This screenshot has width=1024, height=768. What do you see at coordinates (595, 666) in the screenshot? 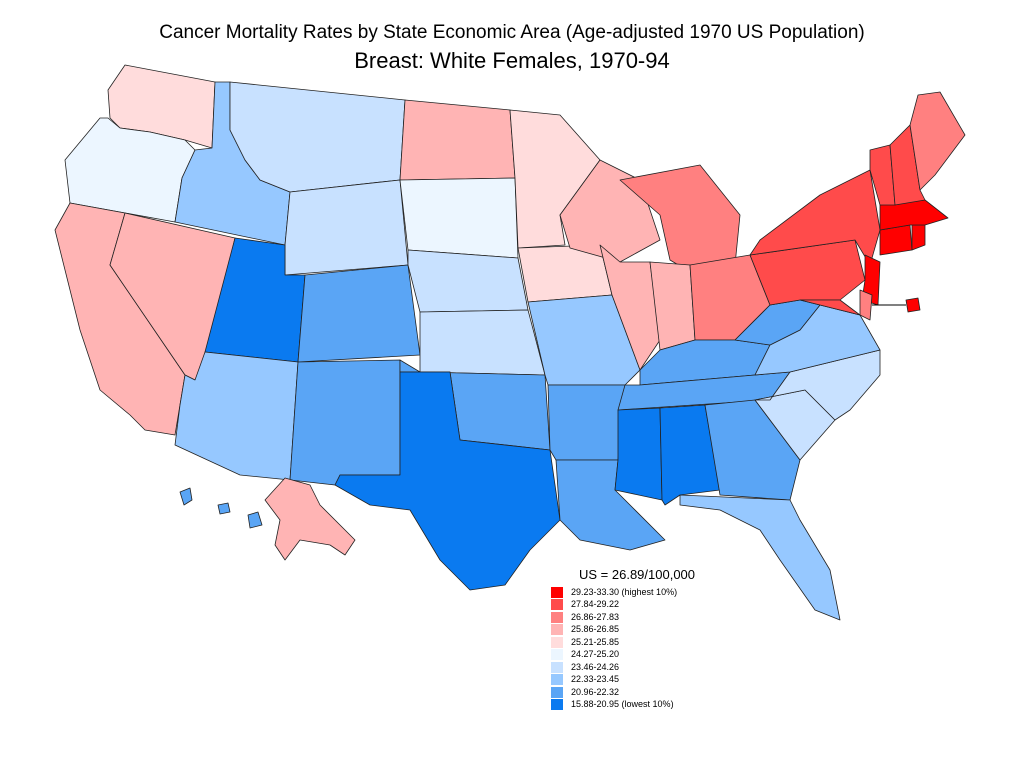
I see `legend-label: 23.46-24.26` at bounding box center [595, 666].